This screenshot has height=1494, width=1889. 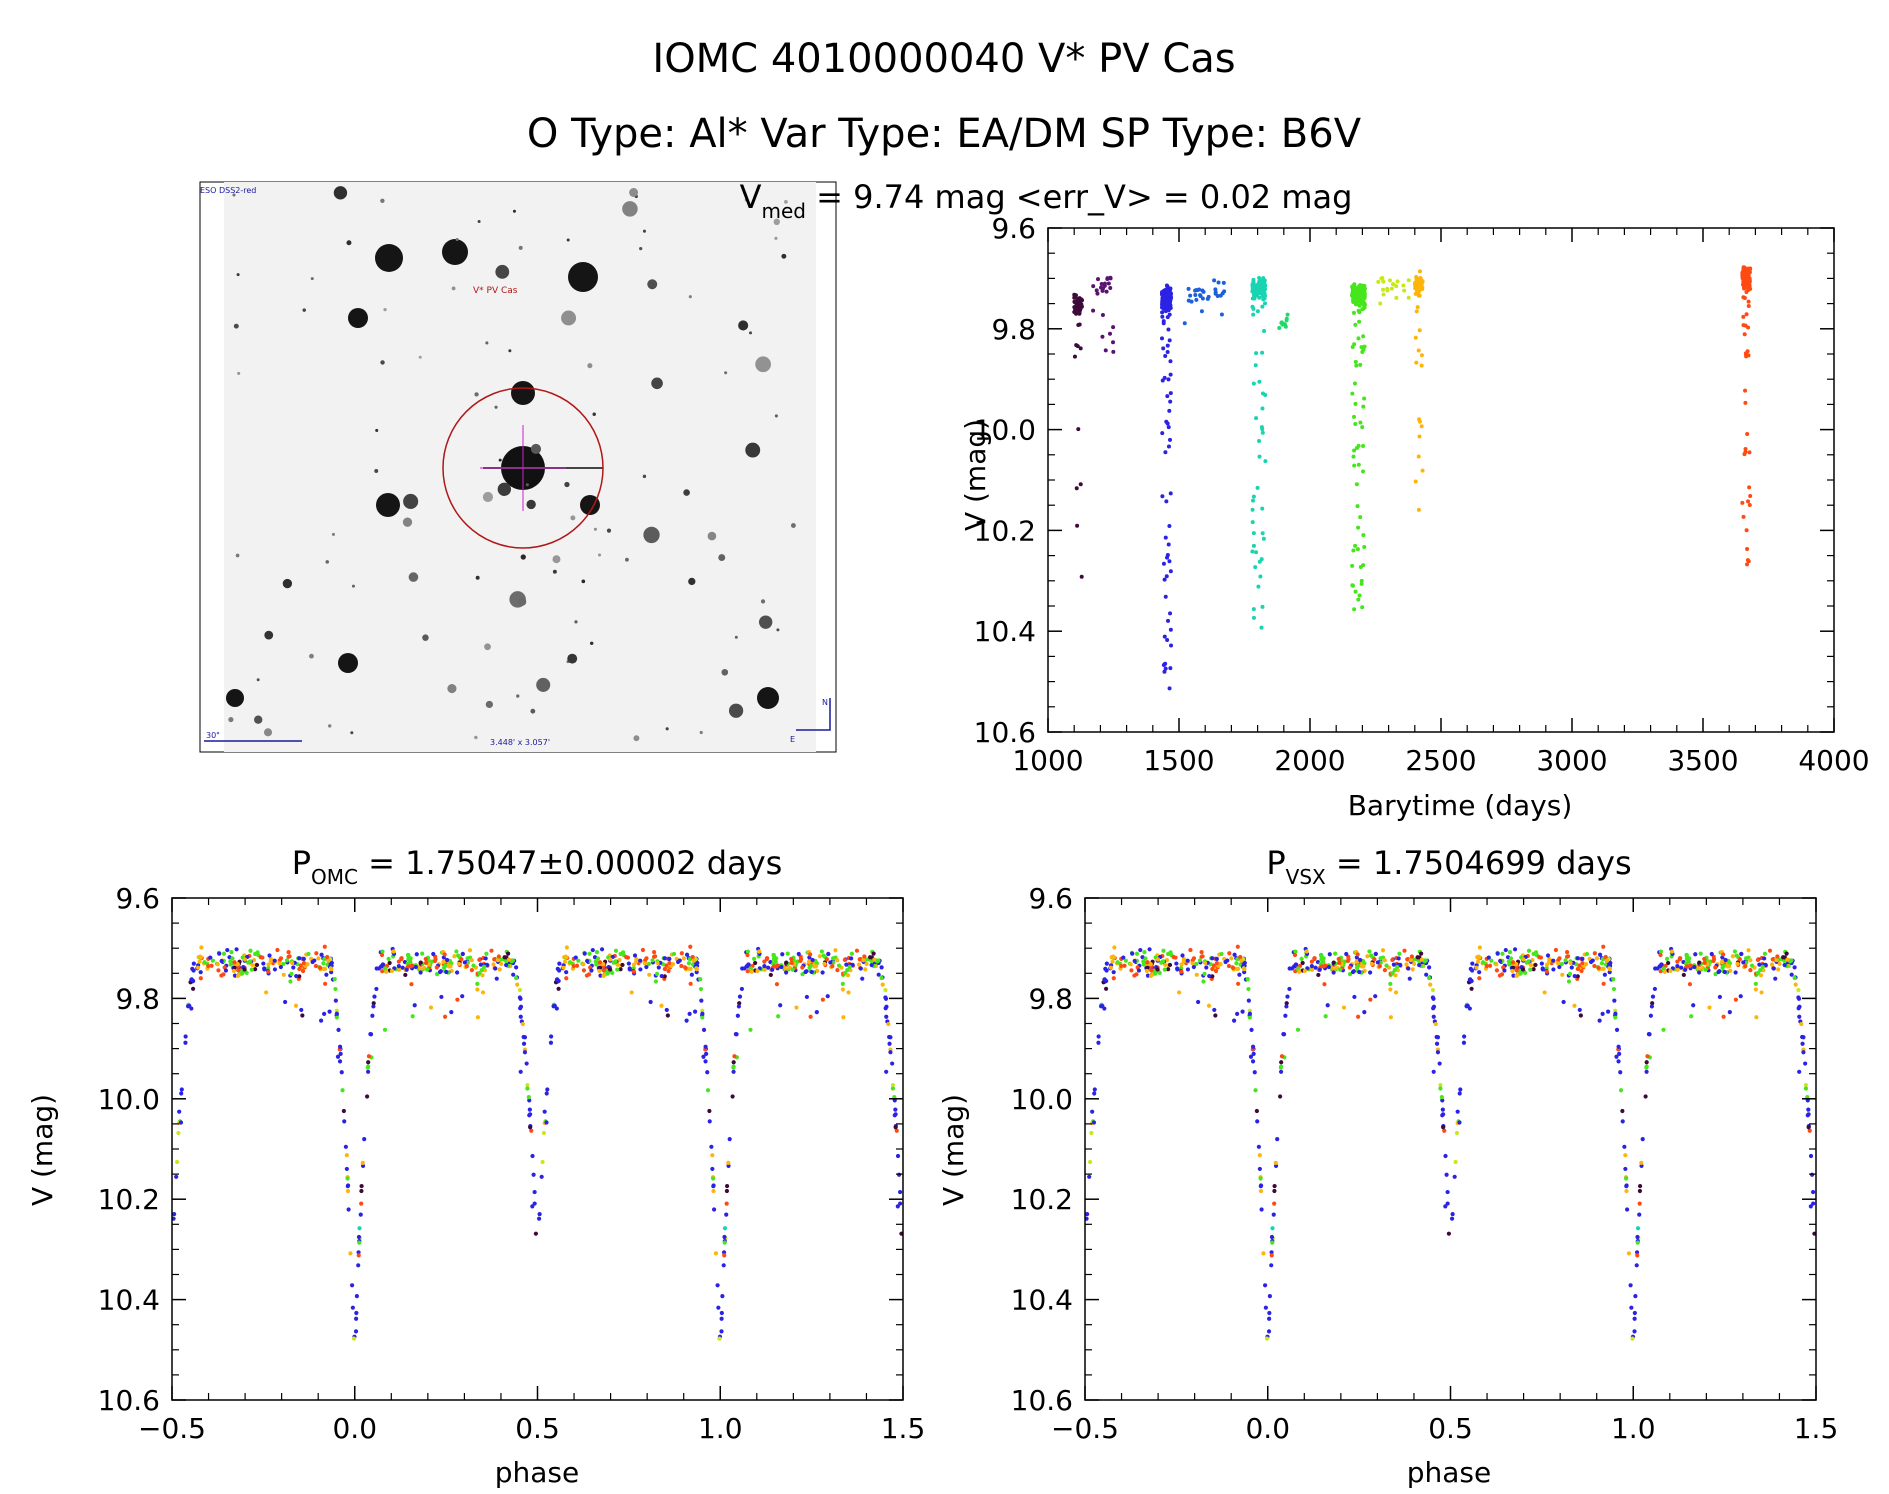 I want to click on figure-subtitle: O Type: Al* Var Type: EA/DM SP Type: B6V, so click(x=944, y=134).